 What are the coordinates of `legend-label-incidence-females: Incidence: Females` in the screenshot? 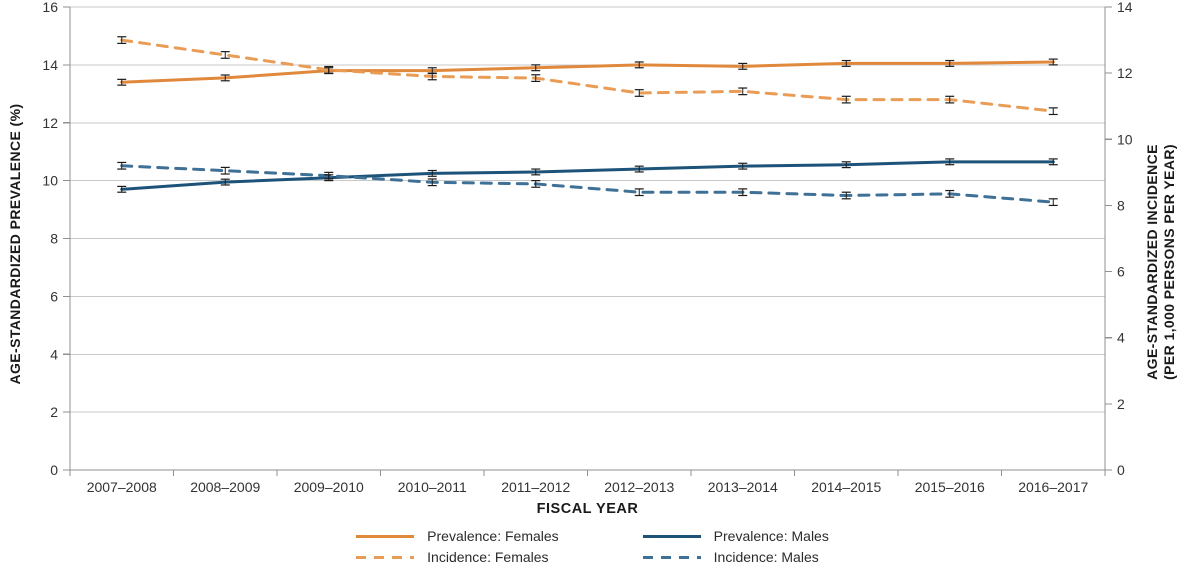 It's located at (488, 557).